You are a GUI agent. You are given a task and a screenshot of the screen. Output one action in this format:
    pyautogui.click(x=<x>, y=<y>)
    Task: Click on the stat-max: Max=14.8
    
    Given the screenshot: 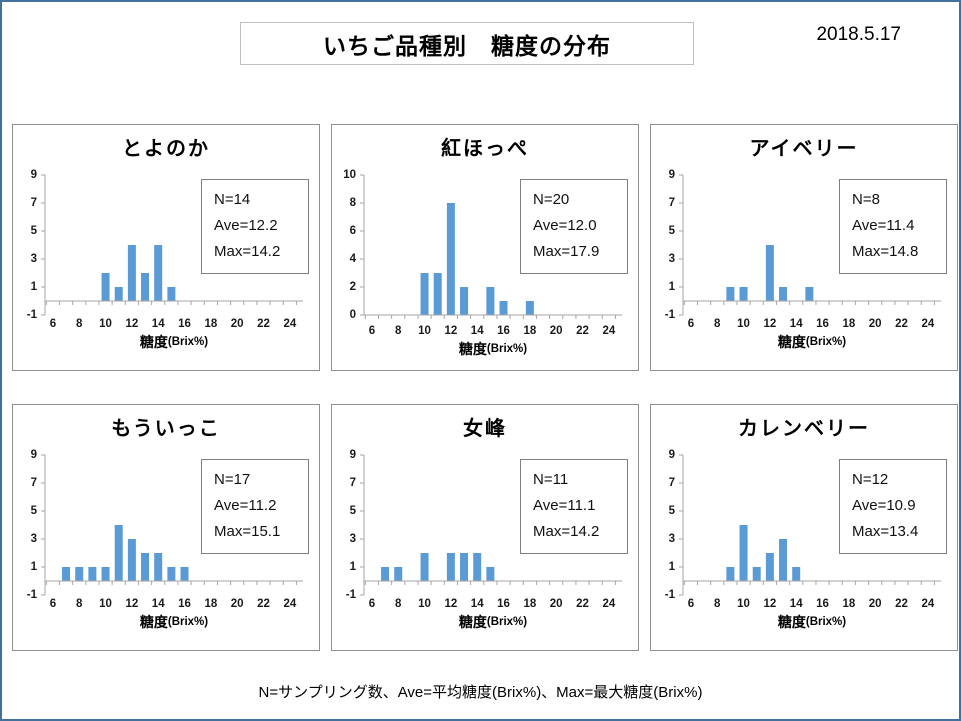 What is the action you would take?
    pyautogui.click(x=885, y=251)
    